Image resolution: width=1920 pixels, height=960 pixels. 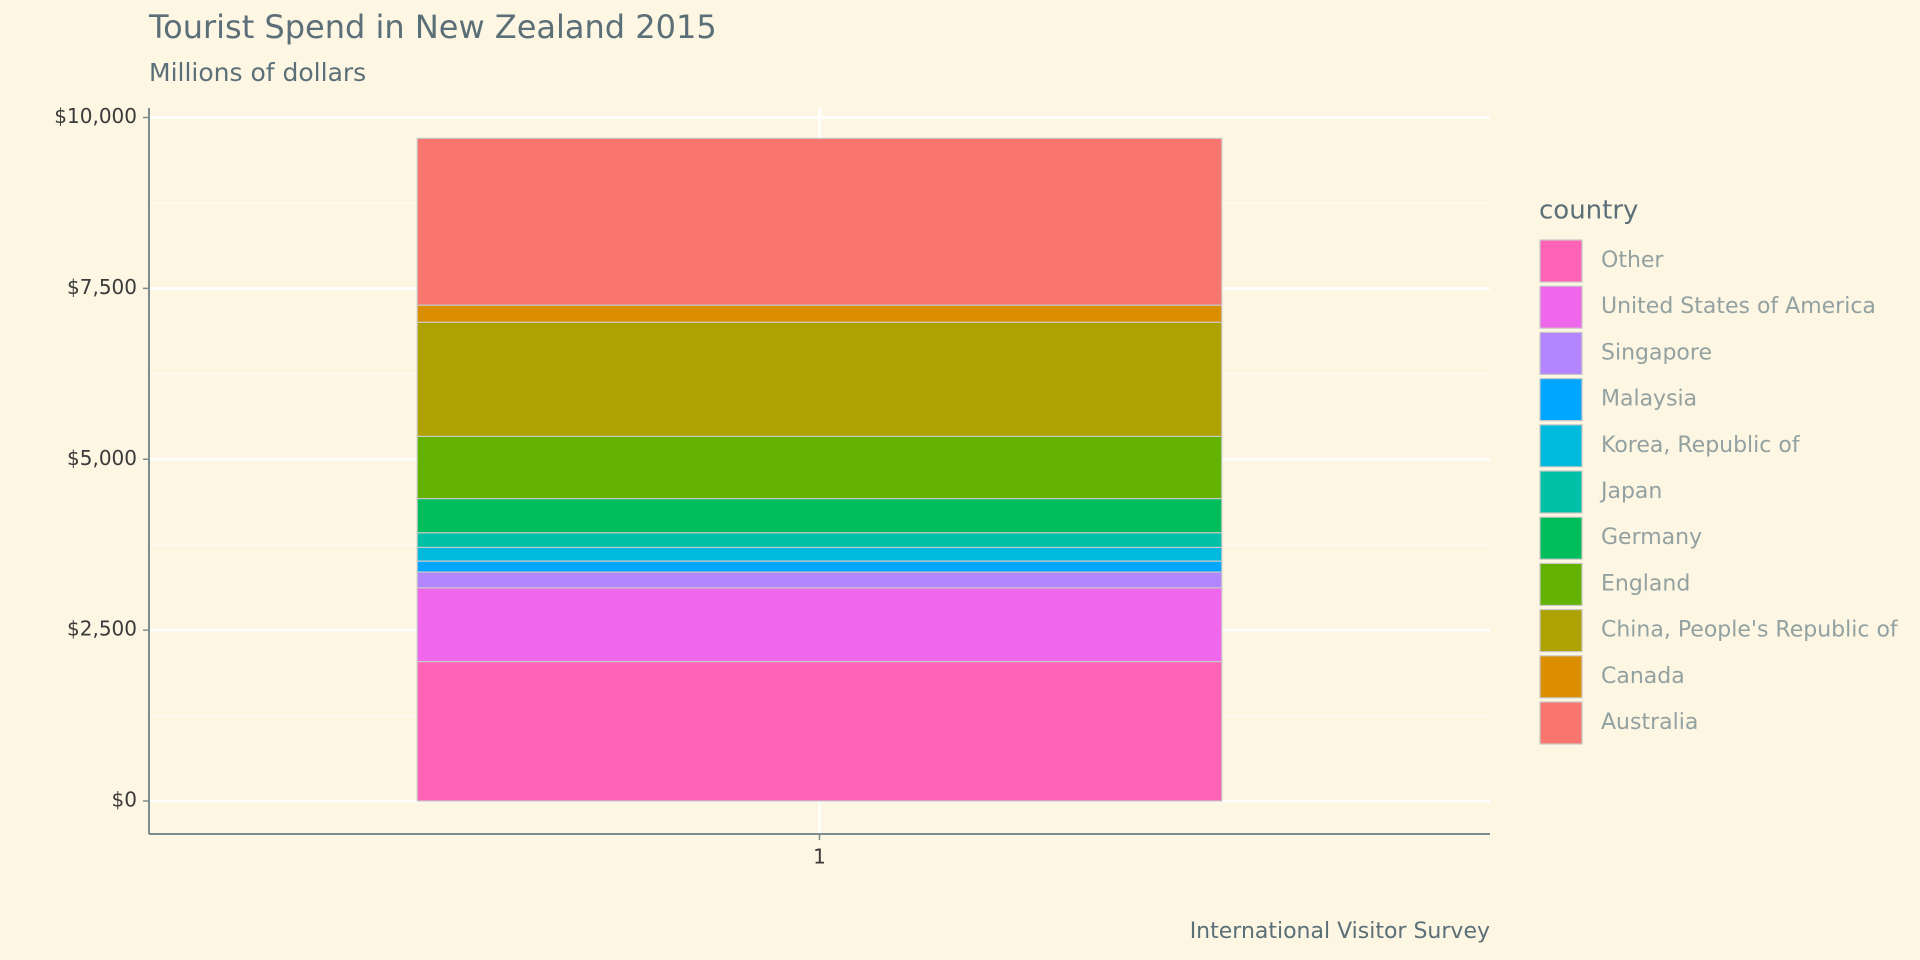 What do you see at coordinates (1340, 931) in the screenshot?
I see `caption: International Visitor Survey` at bounding box center [1340, 931].